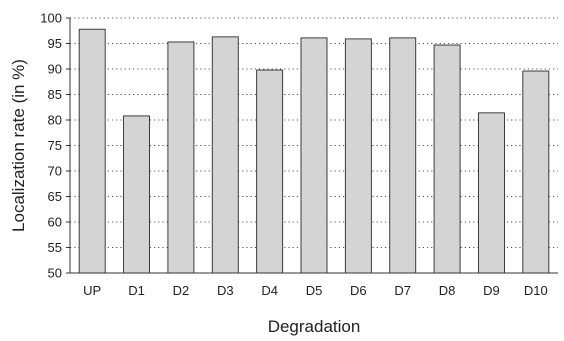 Image resolution: width=564 pixels, height=341 pixels. I want to click on bar-d10, so click(536, 172).